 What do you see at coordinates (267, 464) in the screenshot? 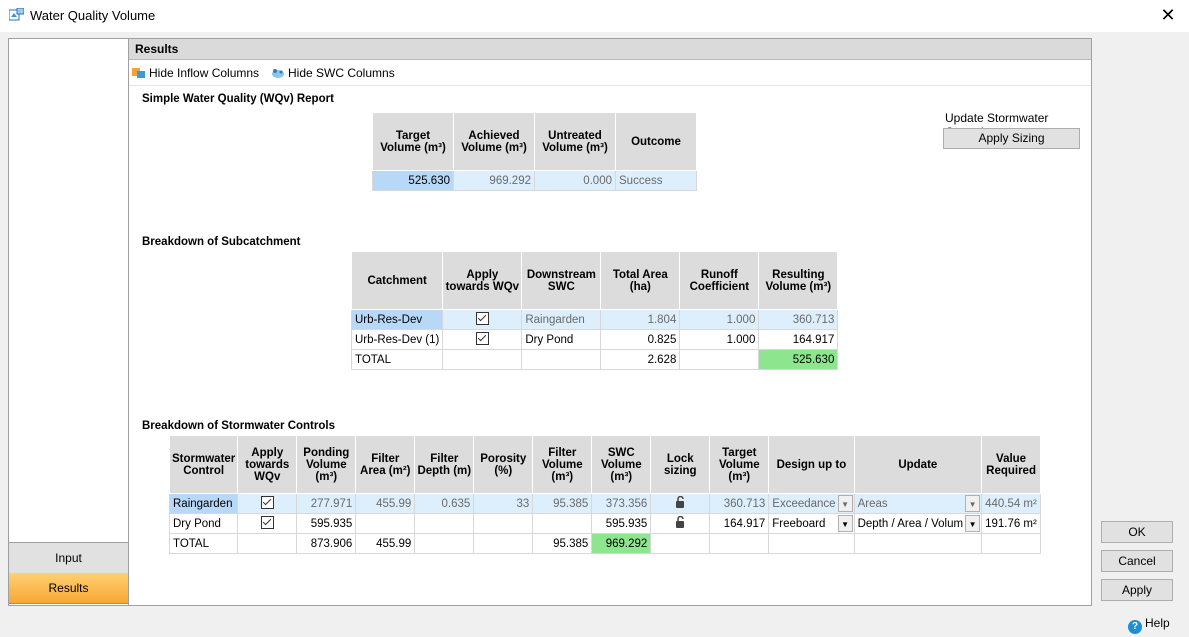
I see `column-header: Apply towards WQv` at bounding box center [267, 464].